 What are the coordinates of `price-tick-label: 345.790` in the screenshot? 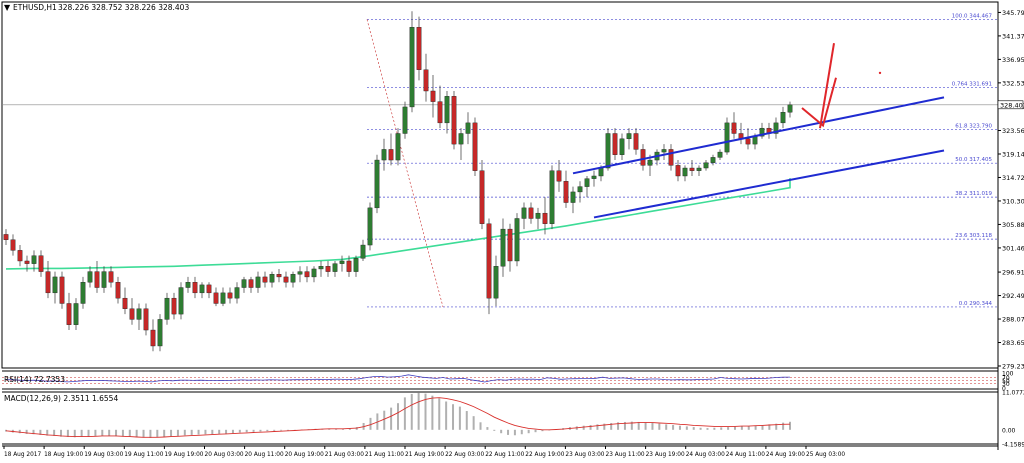 It's located at (1013, 13).